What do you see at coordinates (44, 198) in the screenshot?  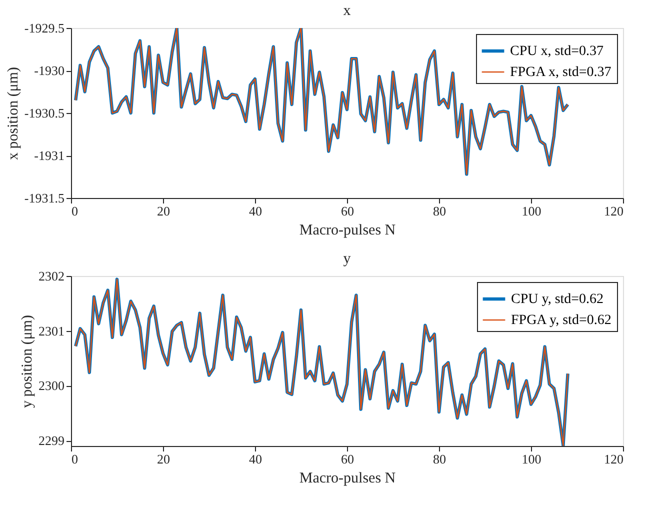 I see `y-tick-label: -1931.5` at bounding box center [44, 198].